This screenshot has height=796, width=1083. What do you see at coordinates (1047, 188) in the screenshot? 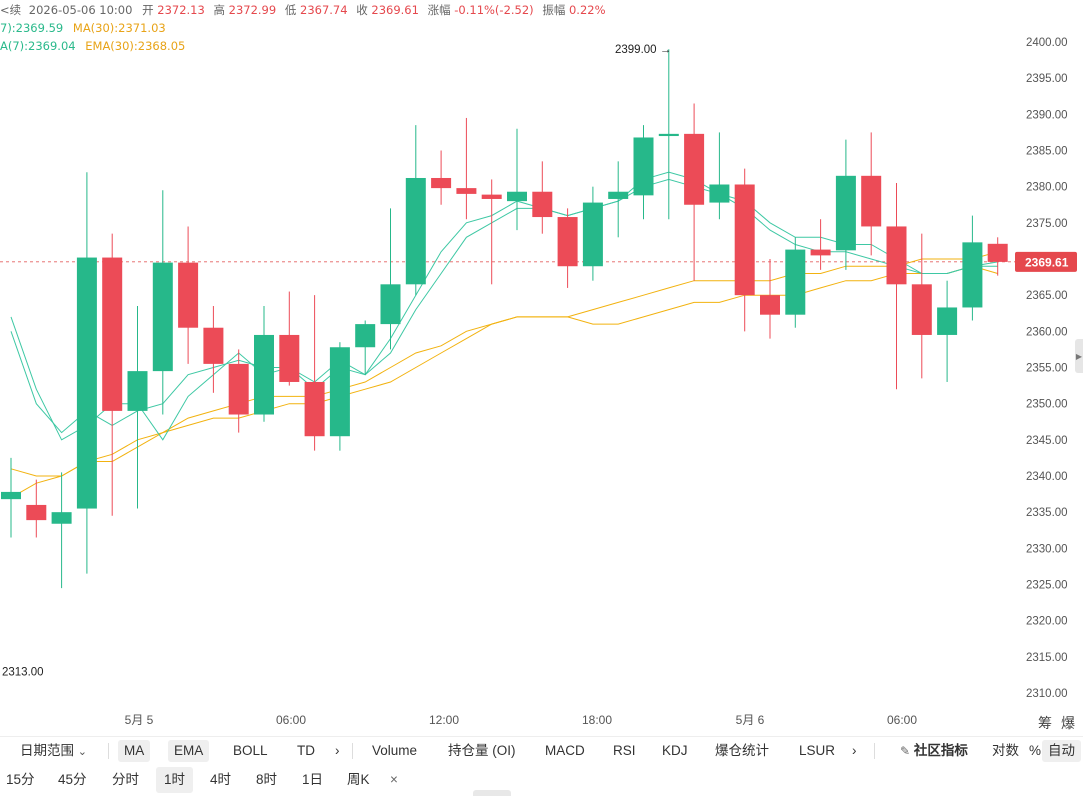
I see `price-tick-label: 2380.00` at bounding box center [1047, 188].